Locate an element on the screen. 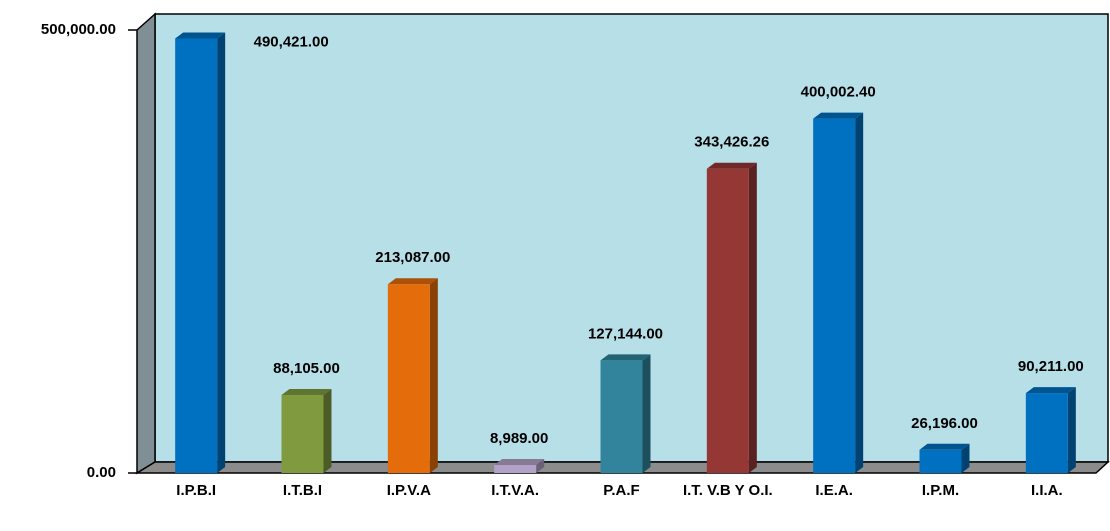 This screenshot has height=531, width=1110. value-label: 343,426.26 is located at coordinates (731, 142).